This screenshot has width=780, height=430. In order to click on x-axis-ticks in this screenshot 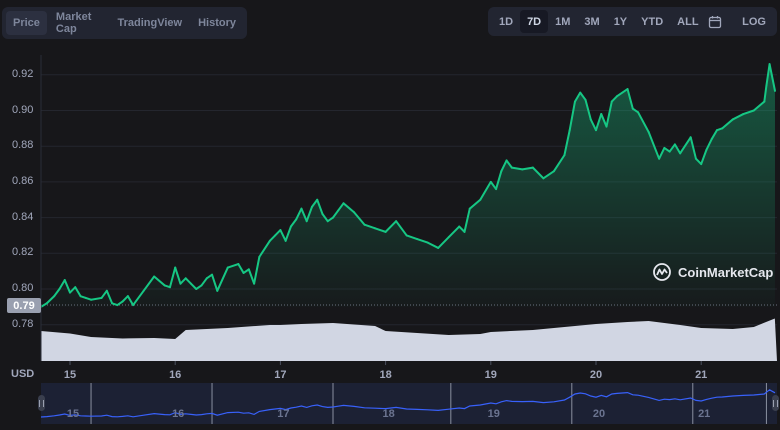, I will do `click(385, 363)`.